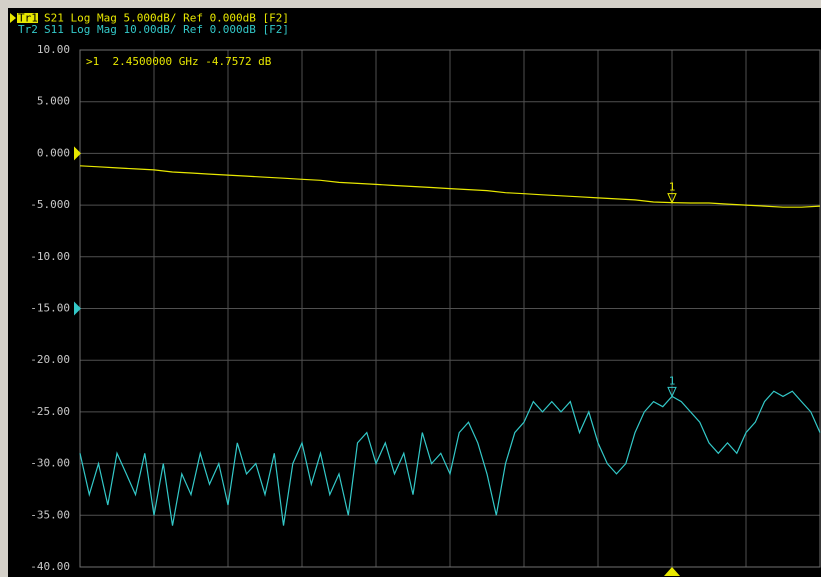  What do you see at coordinates (166, 29) in the screenshot?
I see `trace-header: S11 Log Mag 10.00dB/ Ref 0.000dB [F2]` at bounding box center [166, 29].